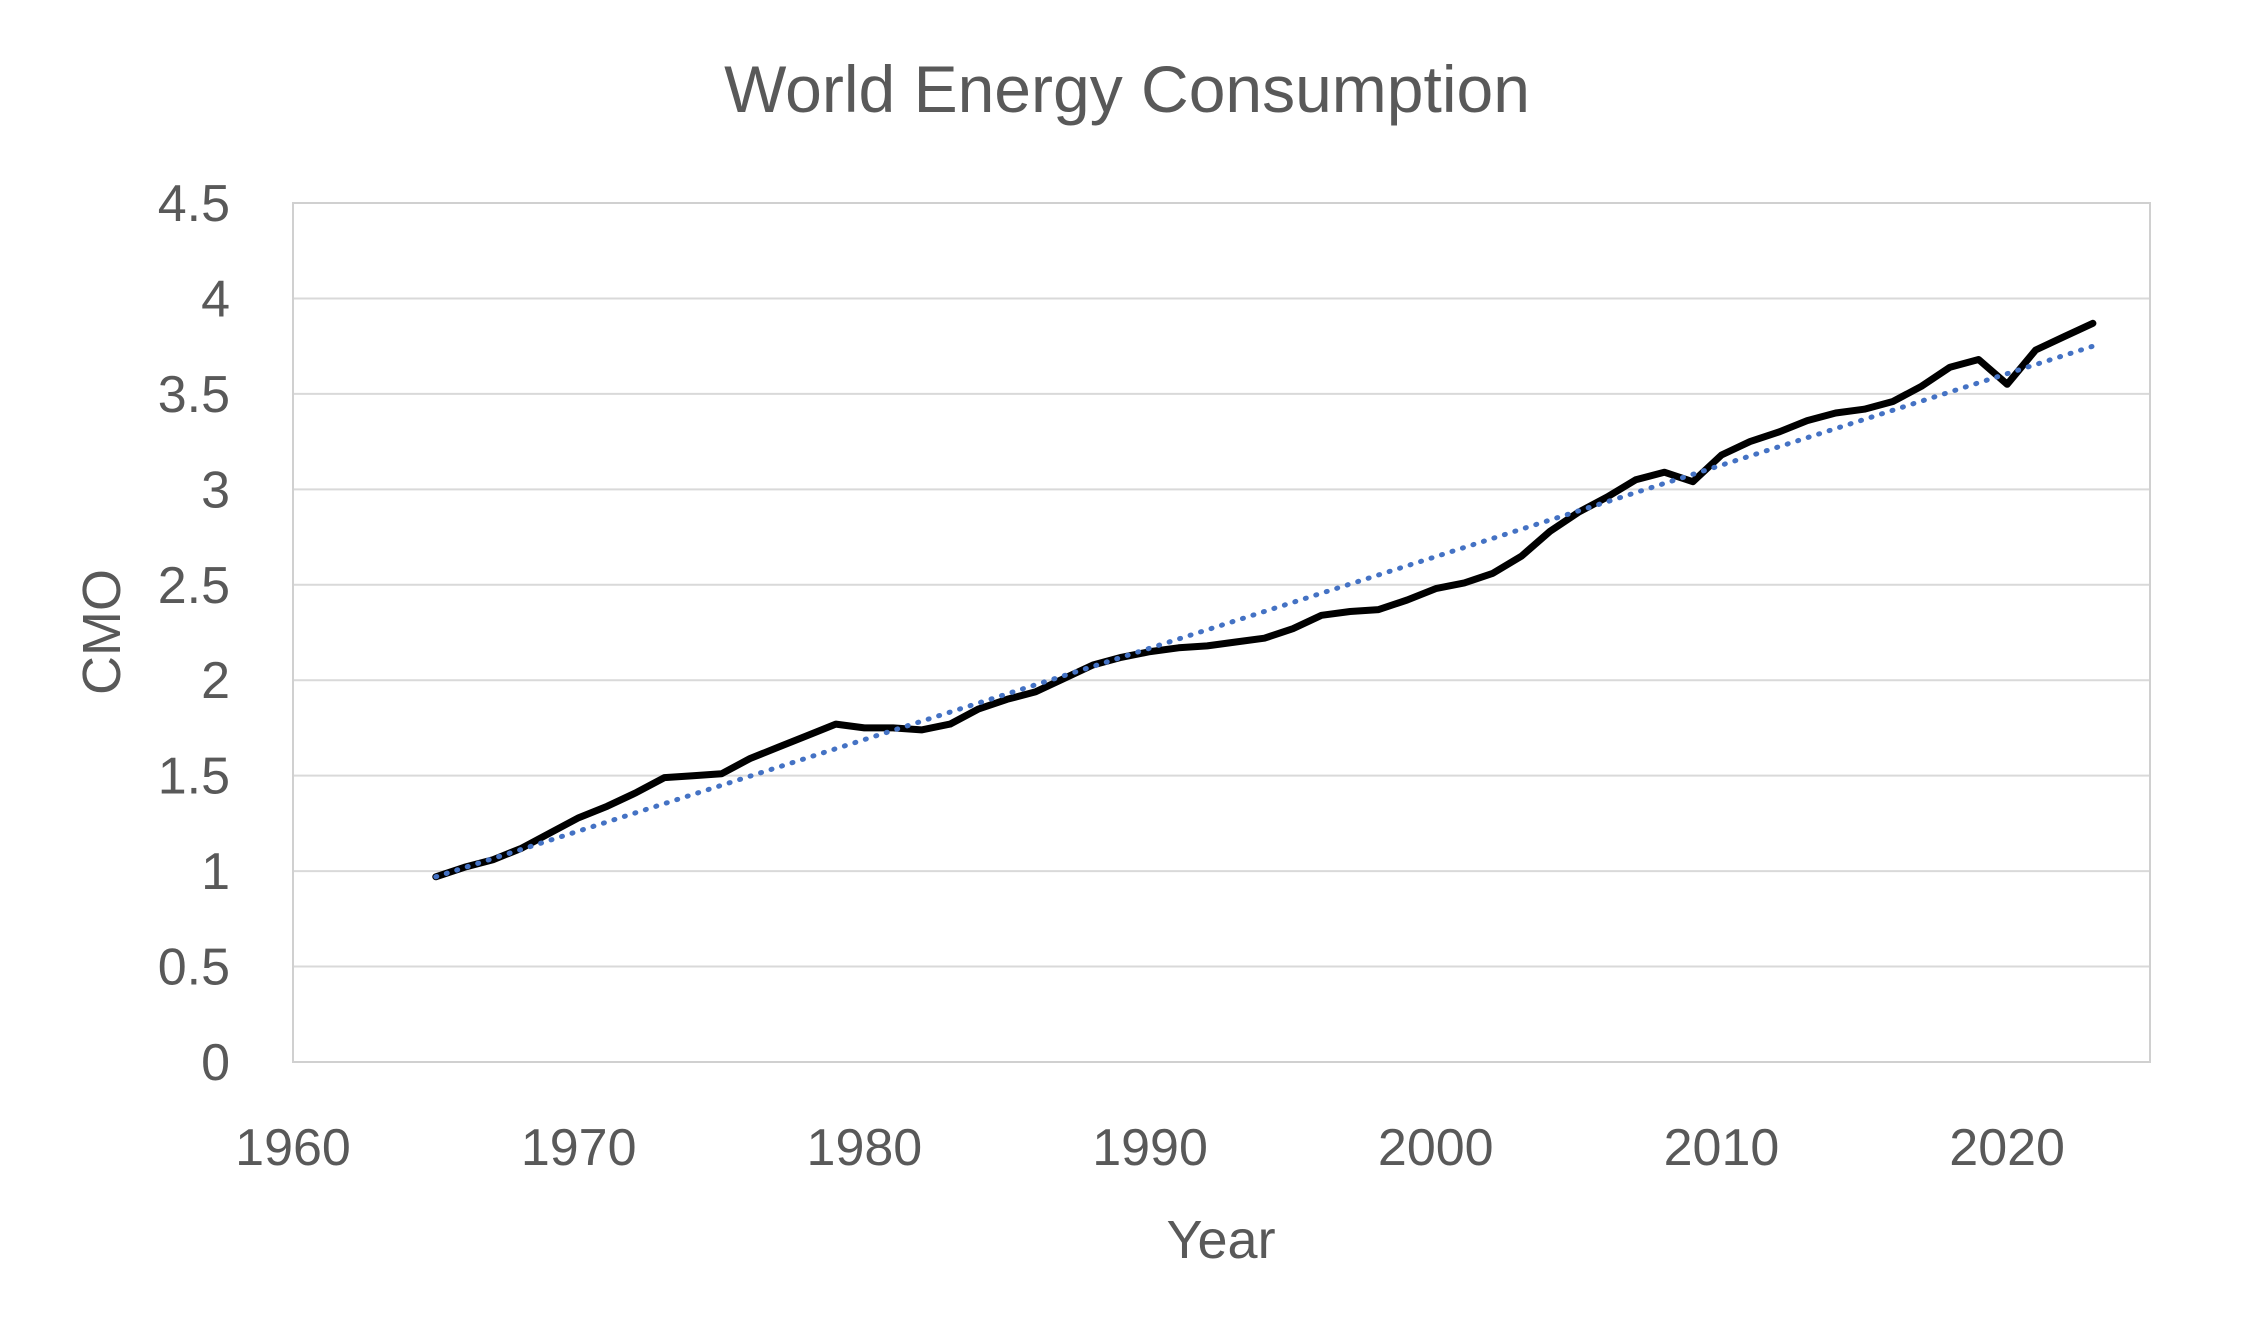 The image size is (2255, 1329). Describe the element at coordinates (1722, 1148) in the screenshot. I see `x-tick-label: 2010` at that location.